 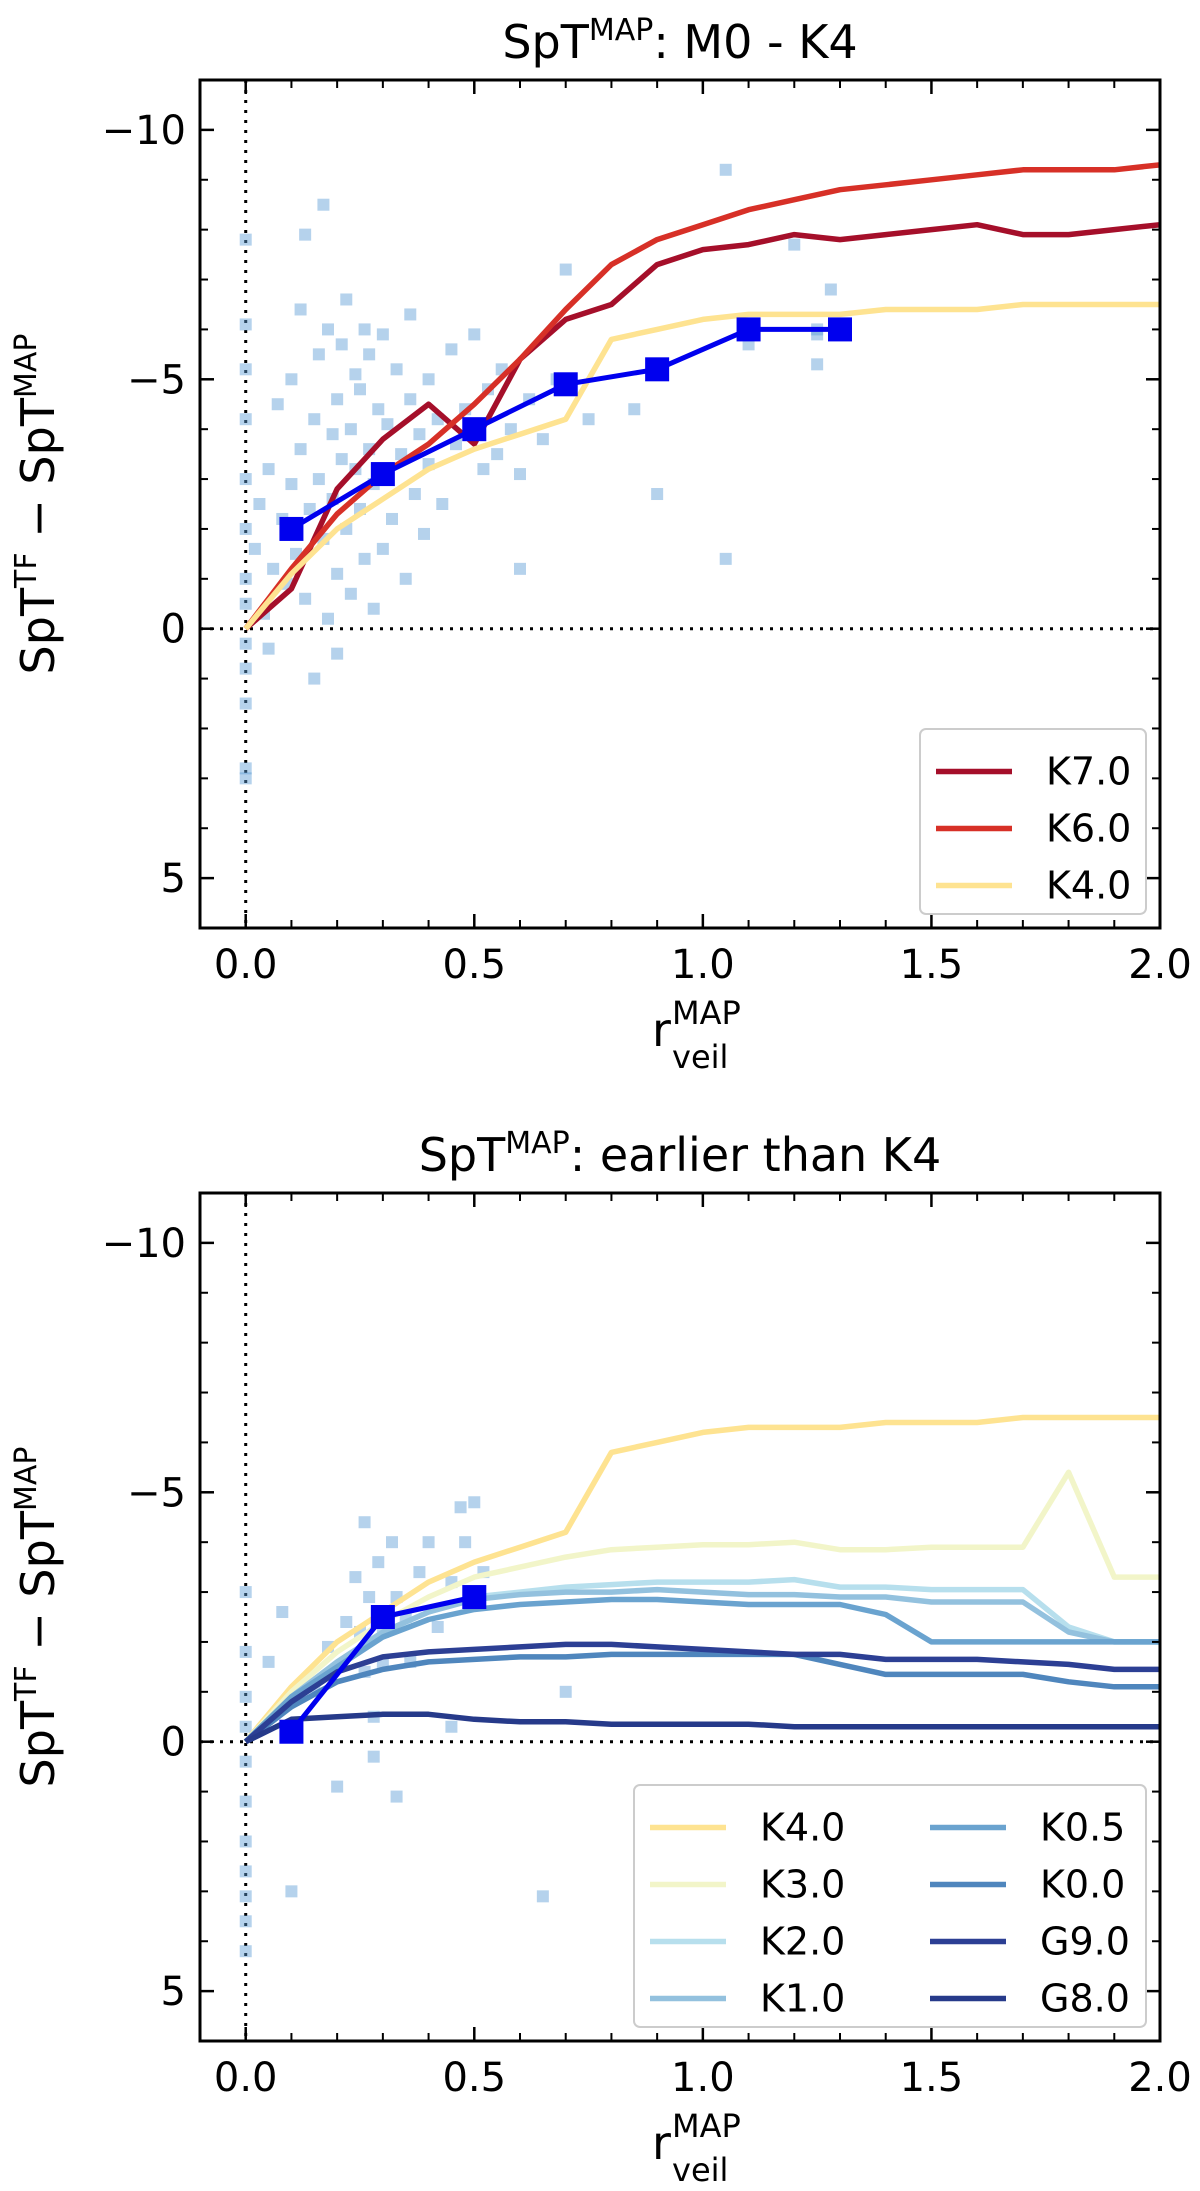 What do you see at coordinates (37, 1617) in the screenshot?
I see `y-axis-label: SpTTF − SpTMAP` at bounding box center [37, 1617].